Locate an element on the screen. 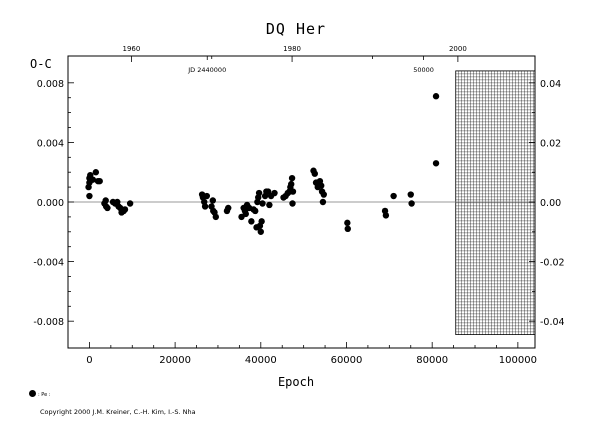  chart-title: DQ Her is located at coordinates (296, 29).